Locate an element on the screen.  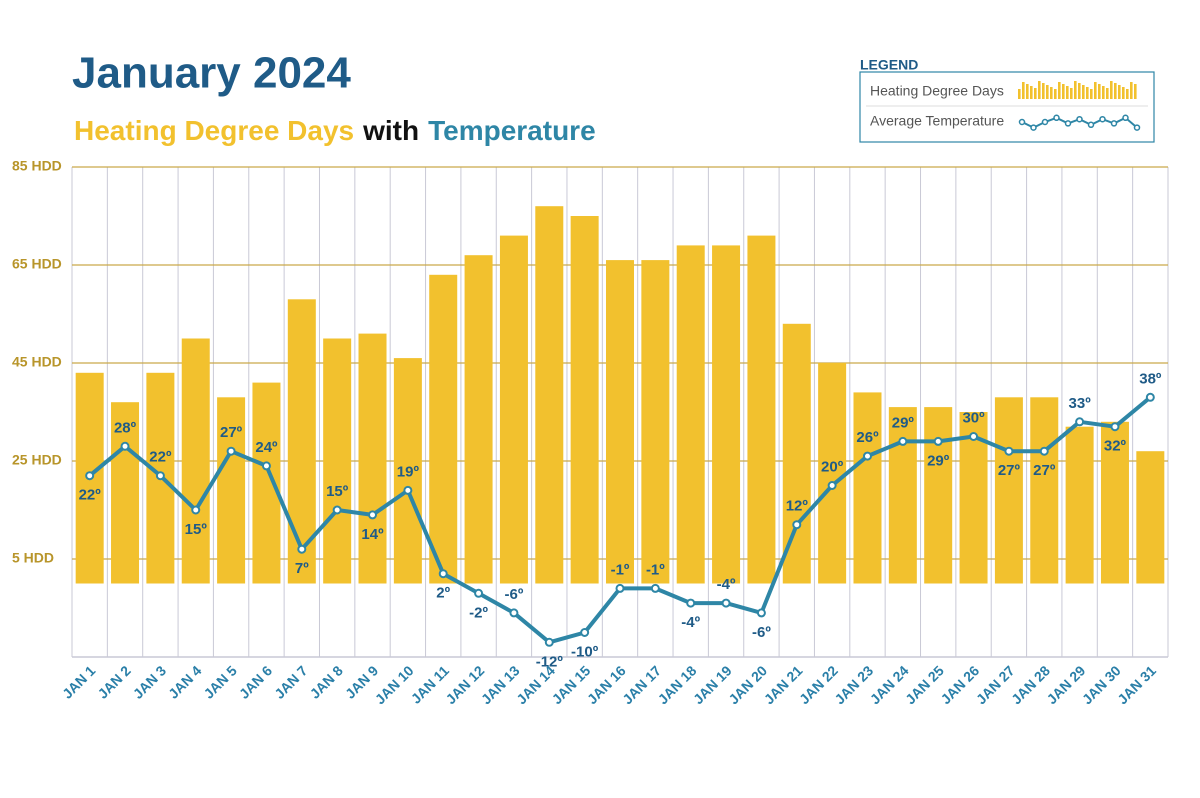
temperature-label: 38º is located at coordinates (1150, 378).